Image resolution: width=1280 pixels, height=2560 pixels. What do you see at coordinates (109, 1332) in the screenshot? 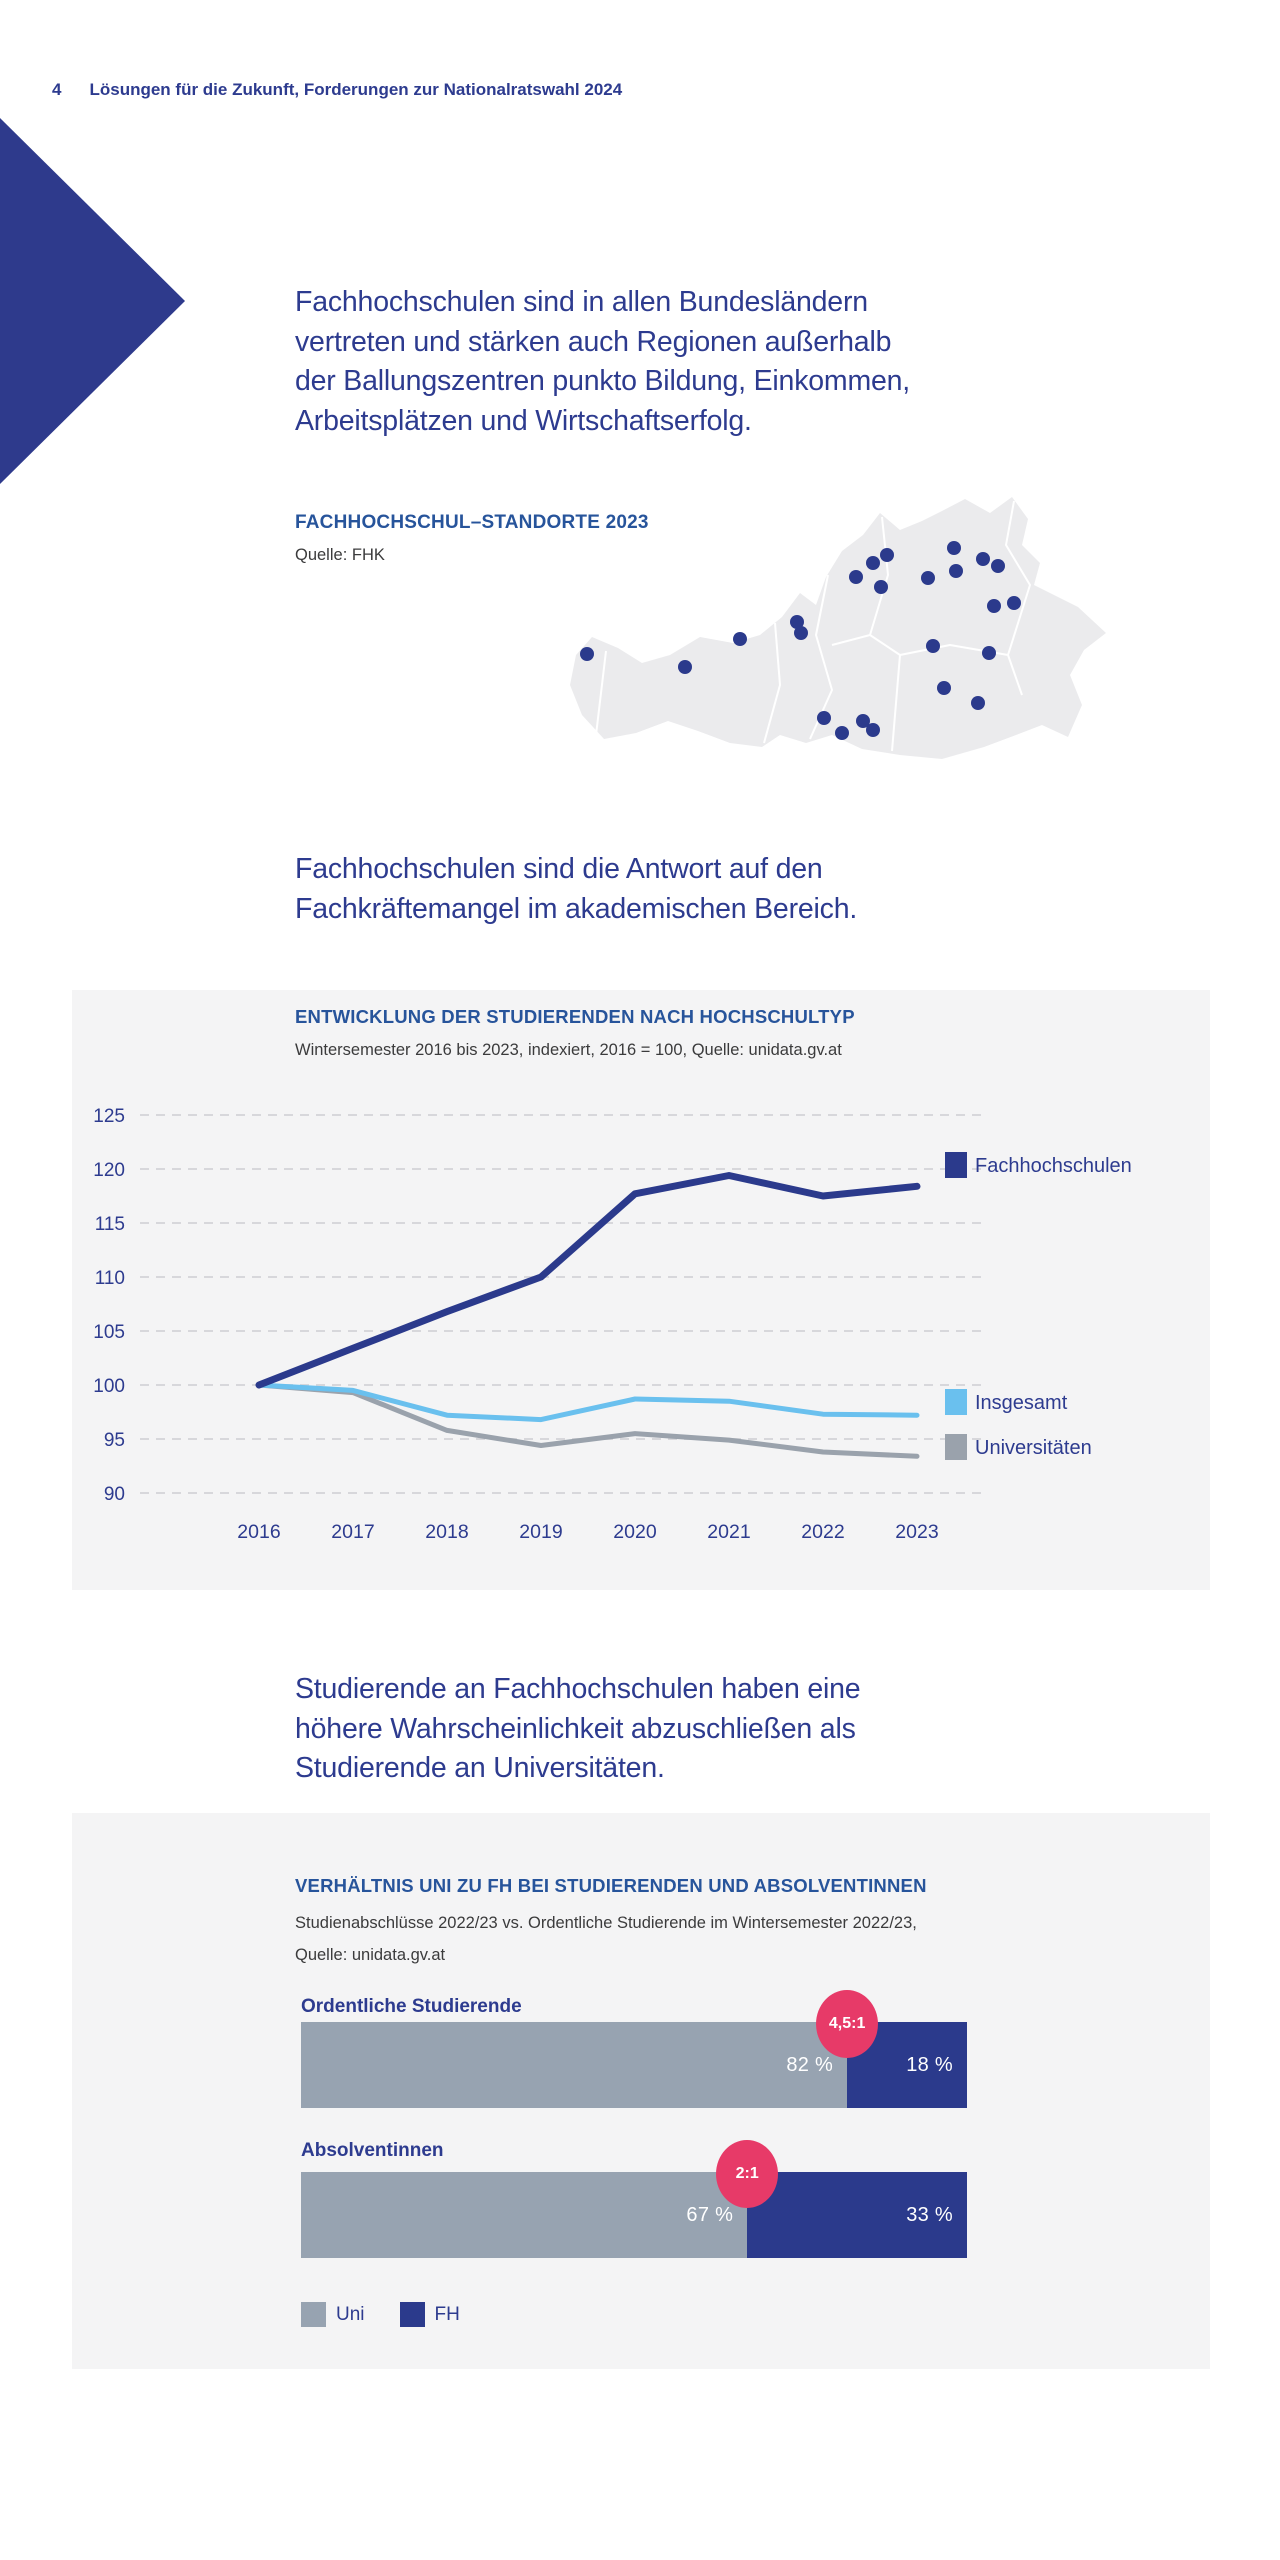
I see `y-axis-label: 105` at bounding box center [109, 1332].